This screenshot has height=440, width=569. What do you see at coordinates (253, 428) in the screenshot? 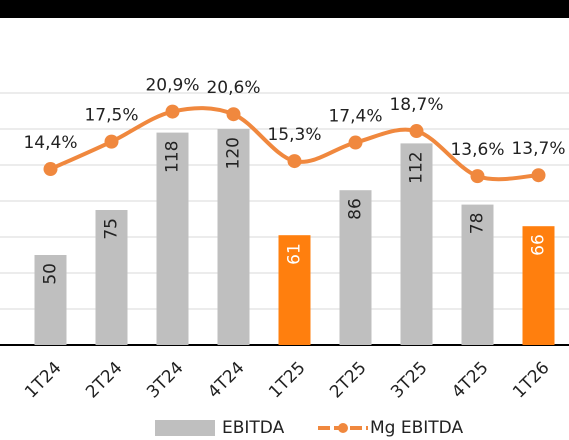
I see `legend-label: EBITDA` at bounding box center [253, 428].